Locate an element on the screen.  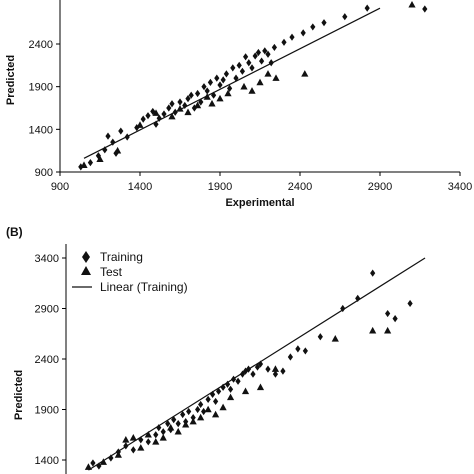
panel-b-y-tick-label: 3400 is located at coordinates (47, 259).